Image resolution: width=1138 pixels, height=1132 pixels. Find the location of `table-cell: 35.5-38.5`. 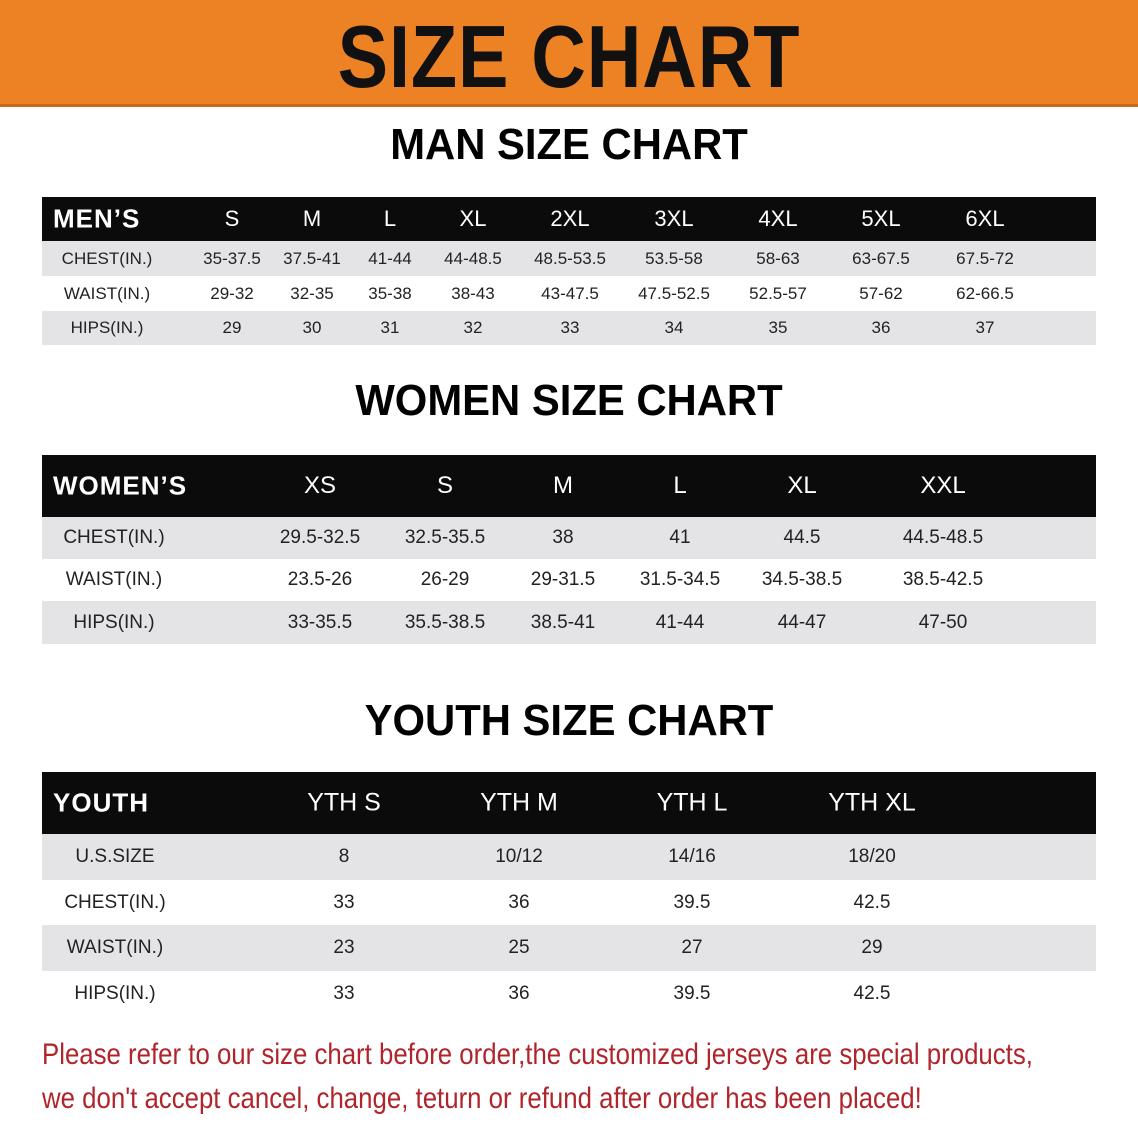

table-cell: 35.5-38.5 is located at coordinates (445, 622).